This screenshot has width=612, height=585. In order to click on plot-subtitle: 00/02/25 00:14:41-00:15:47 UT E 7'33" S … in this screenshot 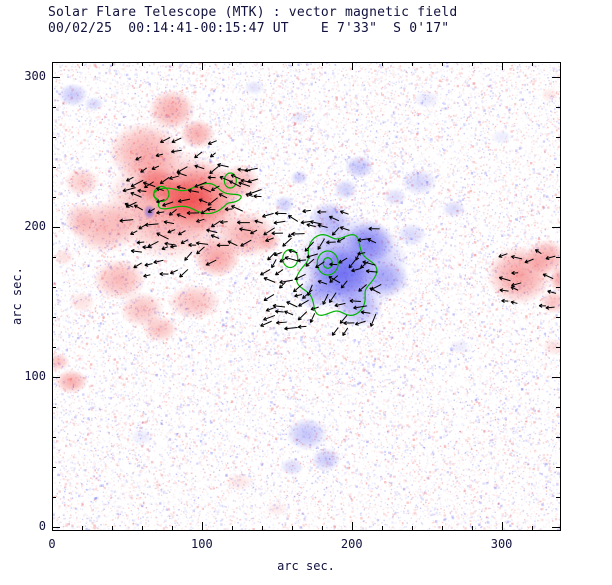, I will do `click(249, 28)`.